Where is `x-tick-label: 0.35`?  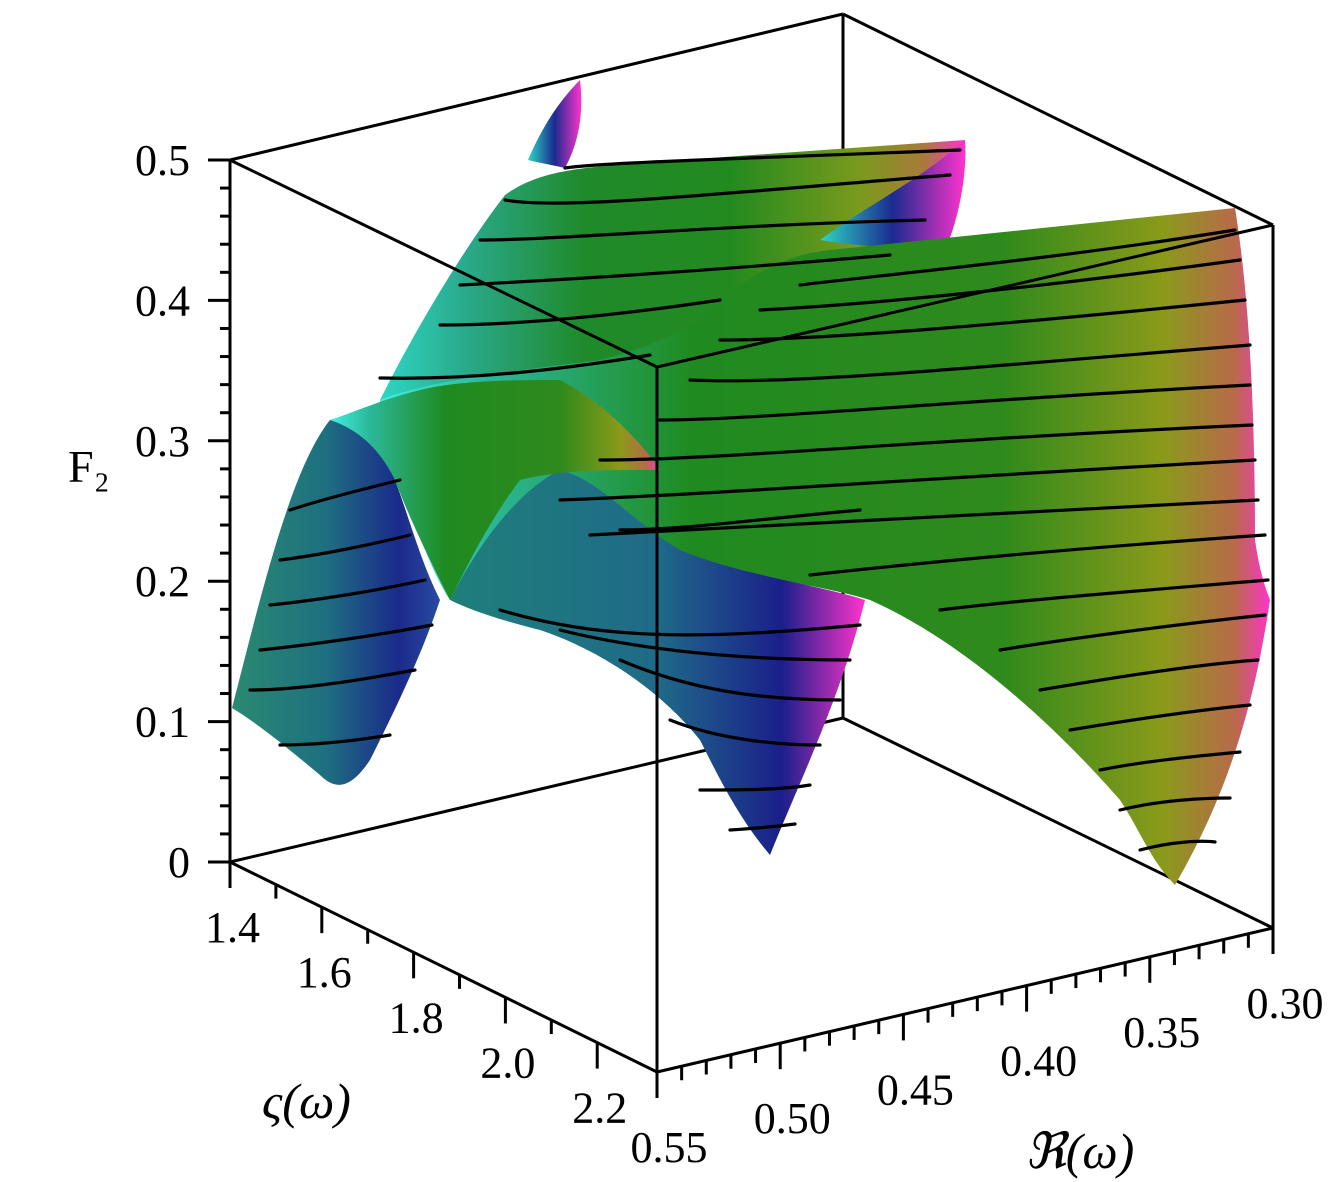
x-tick-label: 0.35 is located at coordinates (1161, 1032).